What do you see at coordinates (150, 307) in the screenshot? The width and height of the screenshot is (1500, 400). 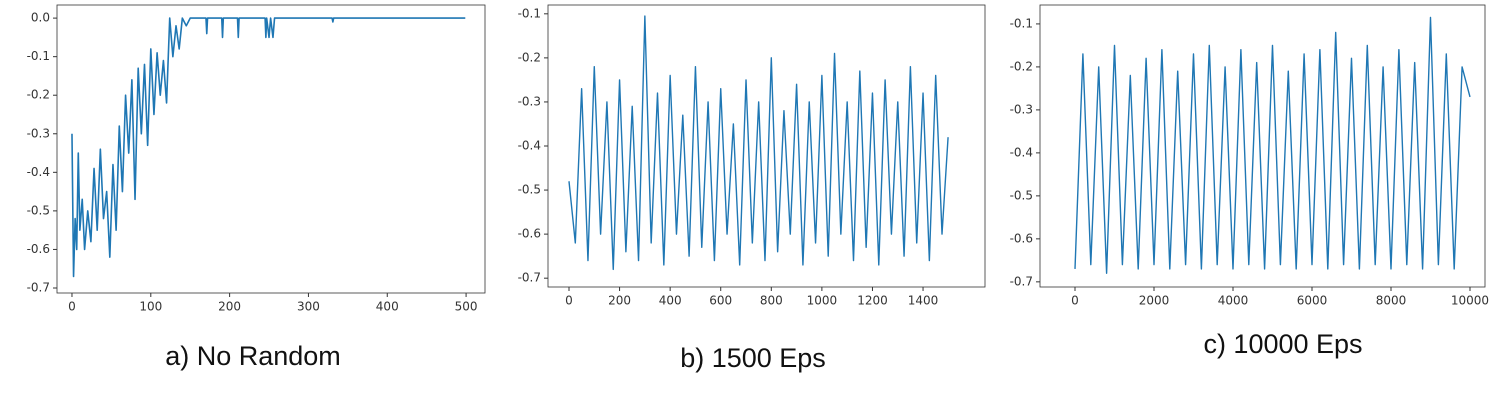 I see `x-tick-label: 100` at bounding box center [150, 307].